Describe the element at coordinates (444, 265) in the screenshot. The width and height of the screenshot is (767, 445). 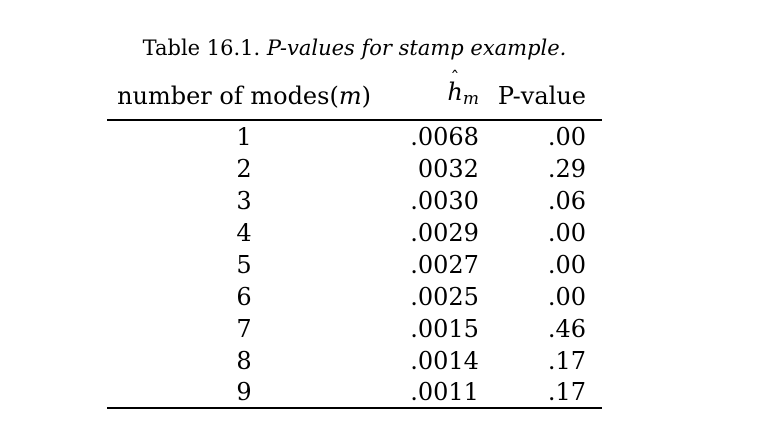
I see `cell-h: .0027` at that location.